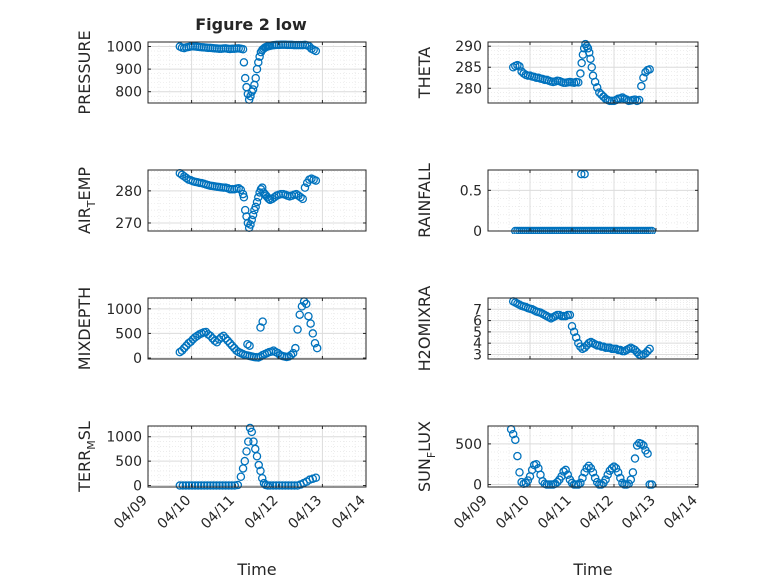 The height and width of the screenshot is (583, 778). I want to click on panel-theta: 280 285 290 THETA, so click(557, 72).